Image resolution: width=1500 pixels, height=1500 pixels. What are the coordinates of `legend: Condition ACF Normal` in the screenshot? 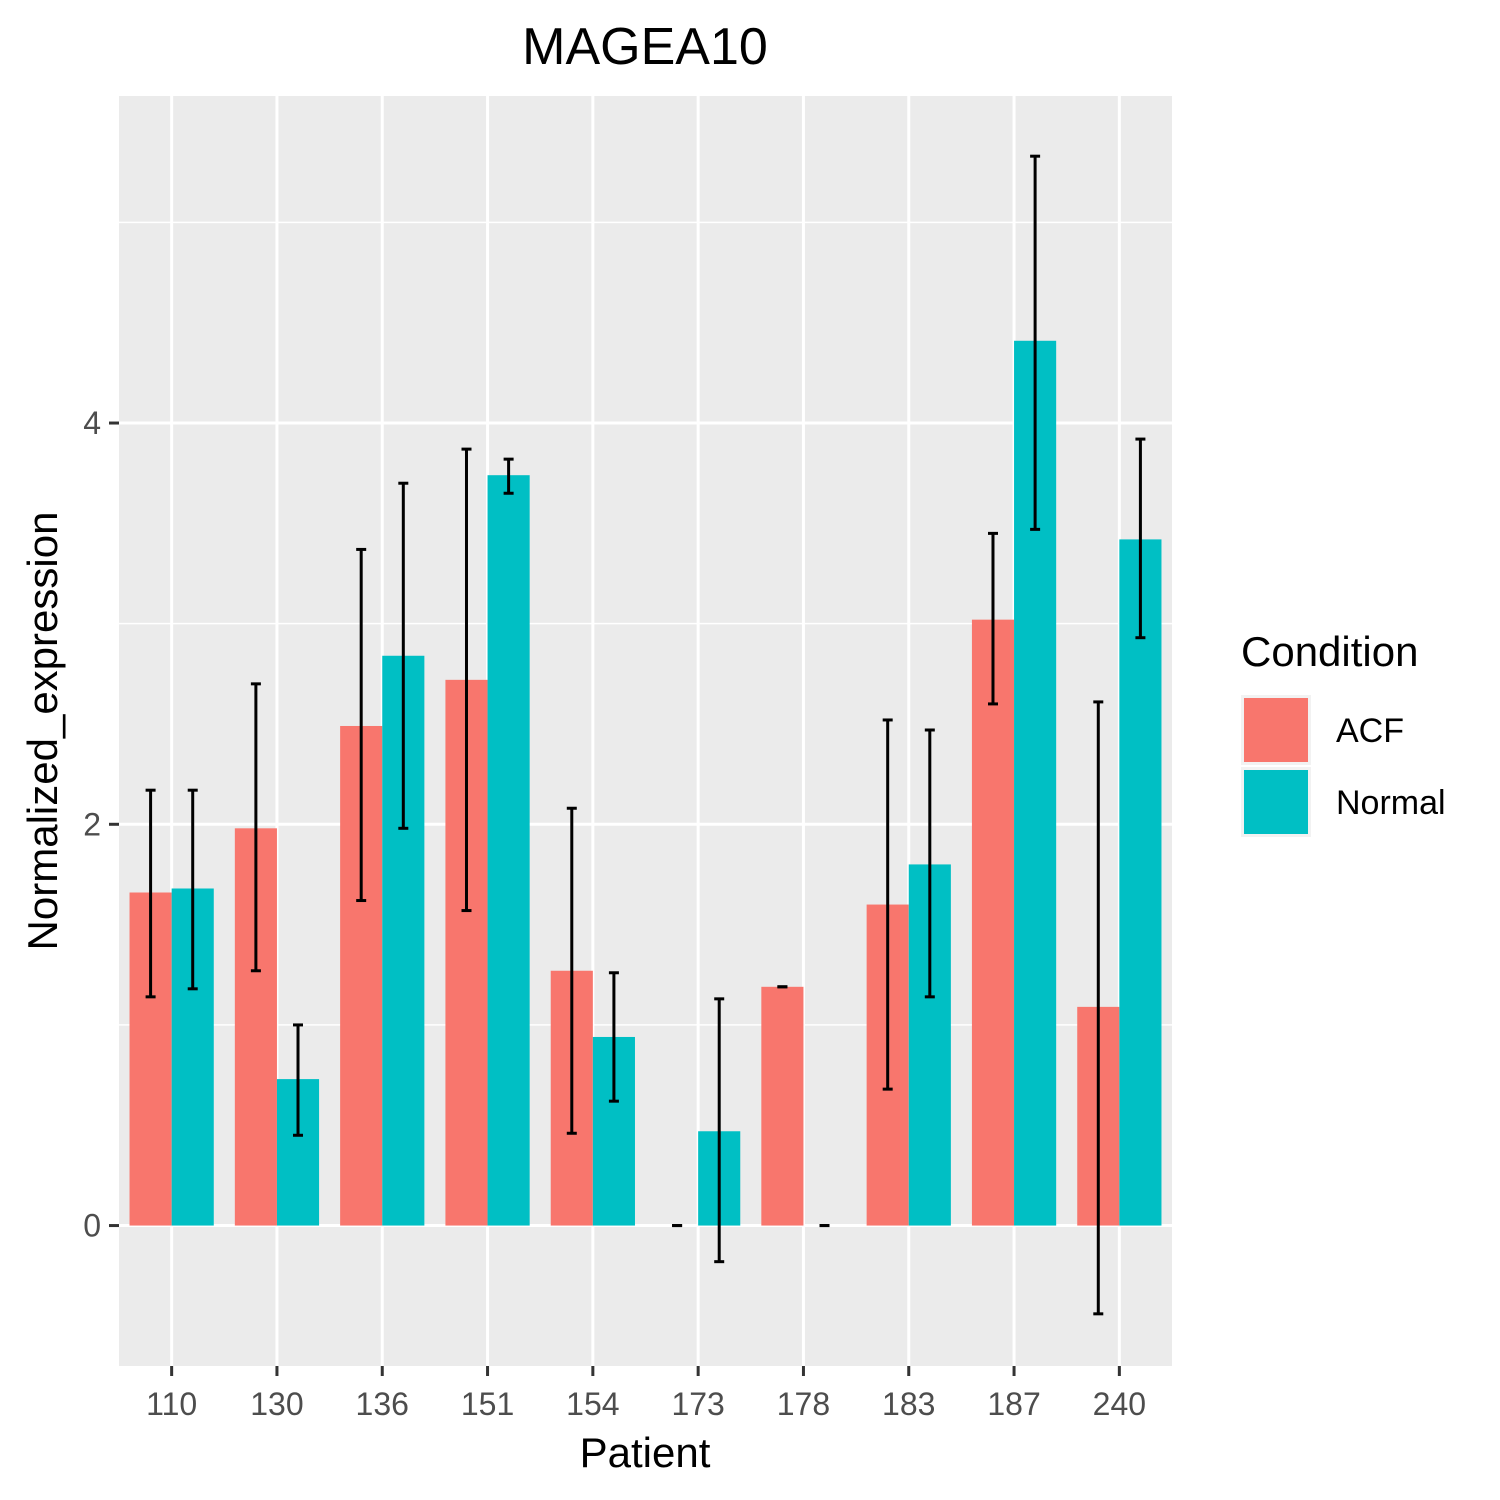 It's located at (1343, 732).